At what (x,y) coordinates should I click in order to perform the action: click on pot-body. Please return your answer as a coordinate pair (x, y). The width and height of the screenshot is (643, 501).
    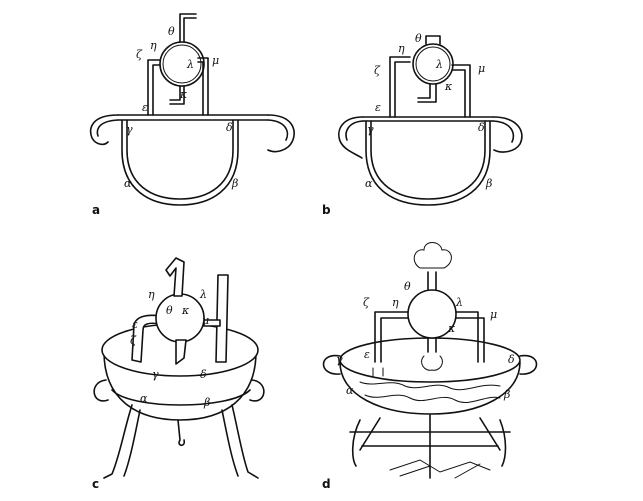
    Looking at the image, I should click on (180, 386).